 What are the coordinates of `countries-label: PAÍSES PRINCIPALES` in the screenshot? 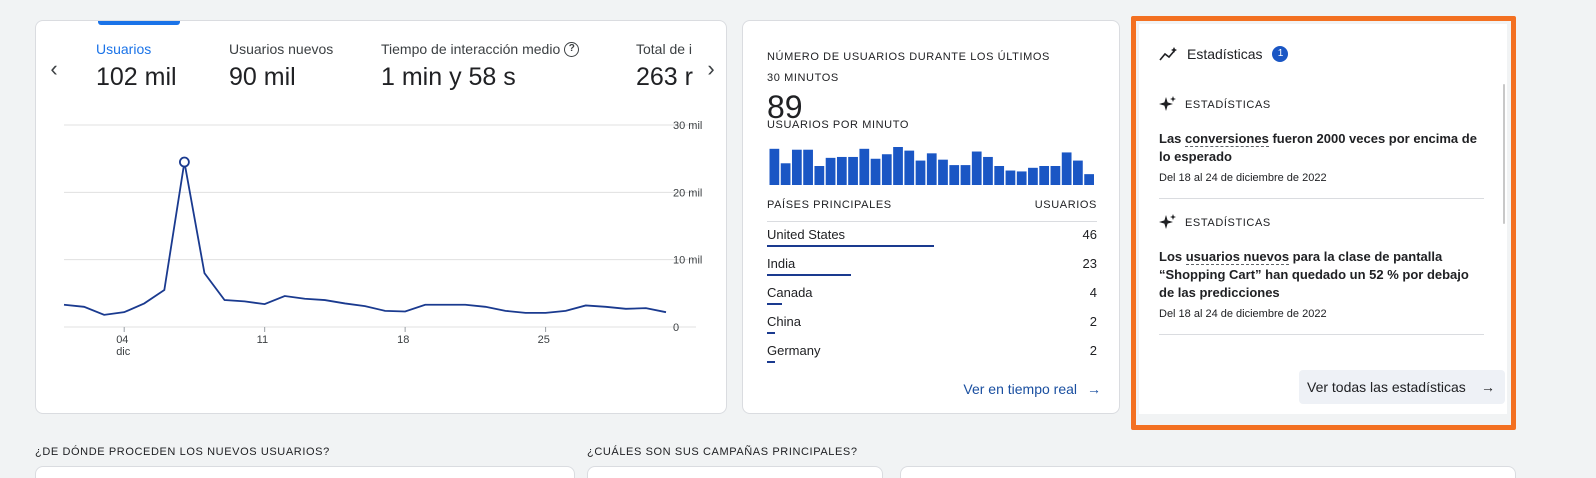 It's located at (829, 205).